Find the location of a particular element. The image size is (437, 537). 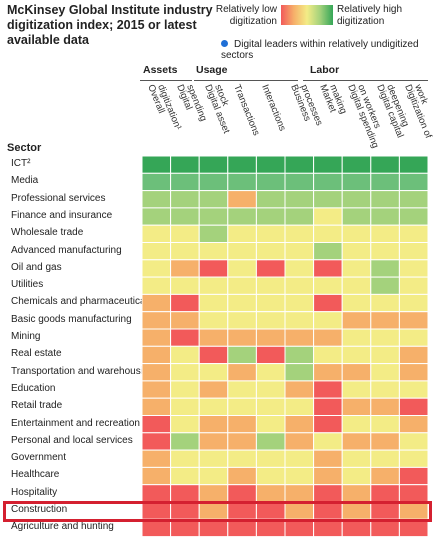

row-label: Construction is located at coordinates (39, 509).